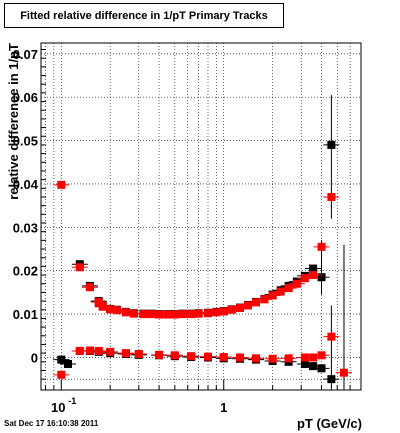 This screenshot has height=433, width=400. I want to click on x-tick-label: 10, so click(58, 407).